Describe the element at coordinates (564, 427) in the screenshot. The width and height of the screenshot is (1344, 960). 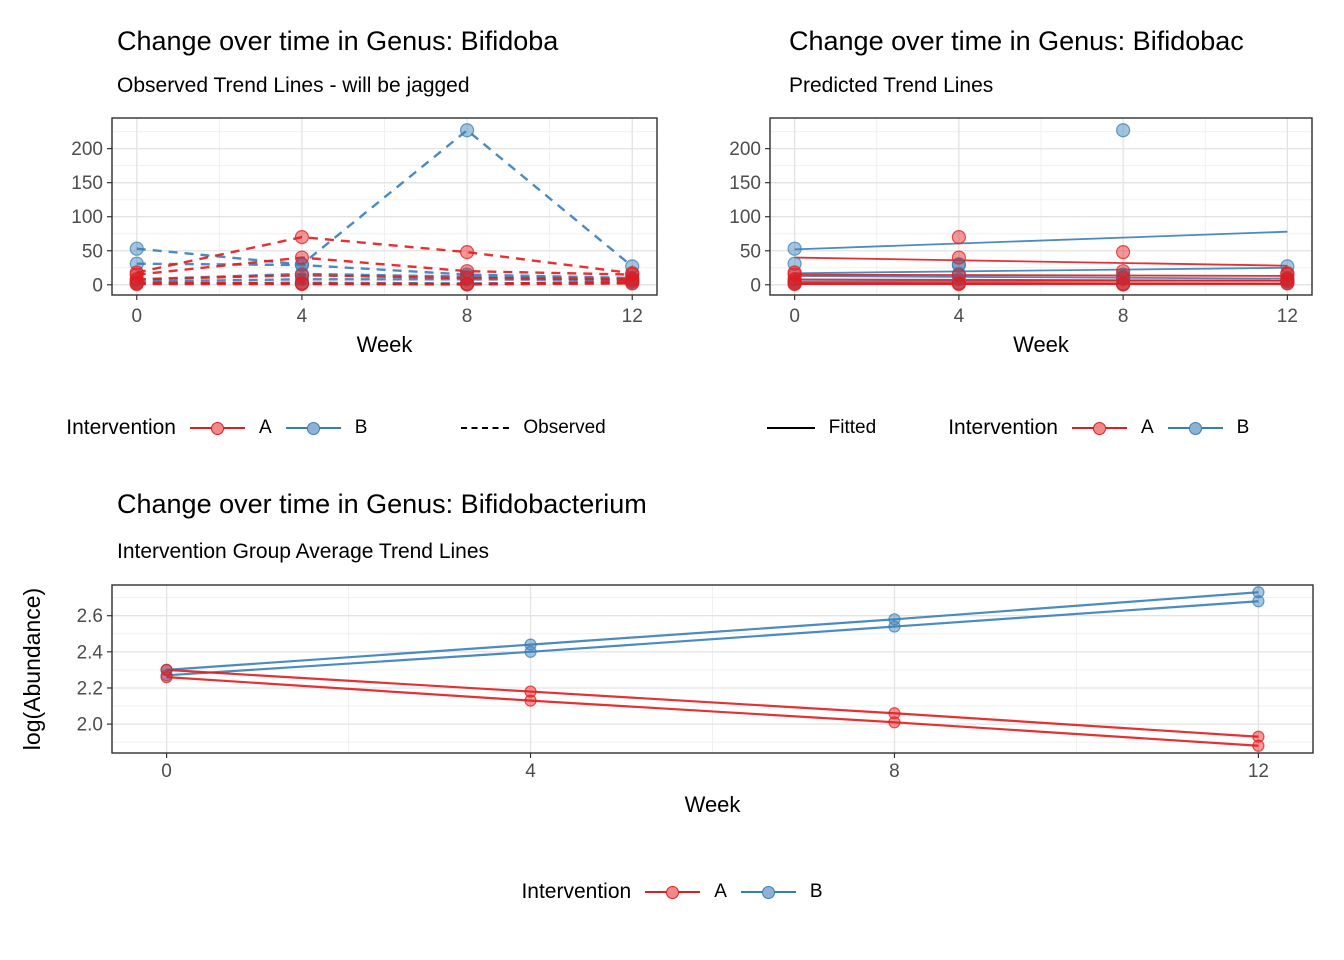
I see `legend-label-observed: Observed` at that location.